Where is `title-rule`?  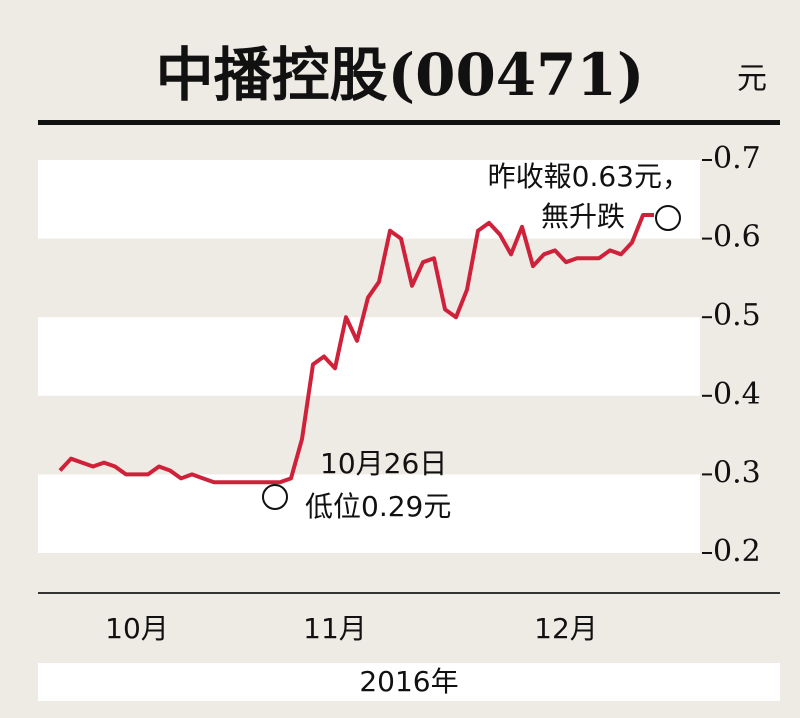 title-rule is located at coordinates (409, 122).